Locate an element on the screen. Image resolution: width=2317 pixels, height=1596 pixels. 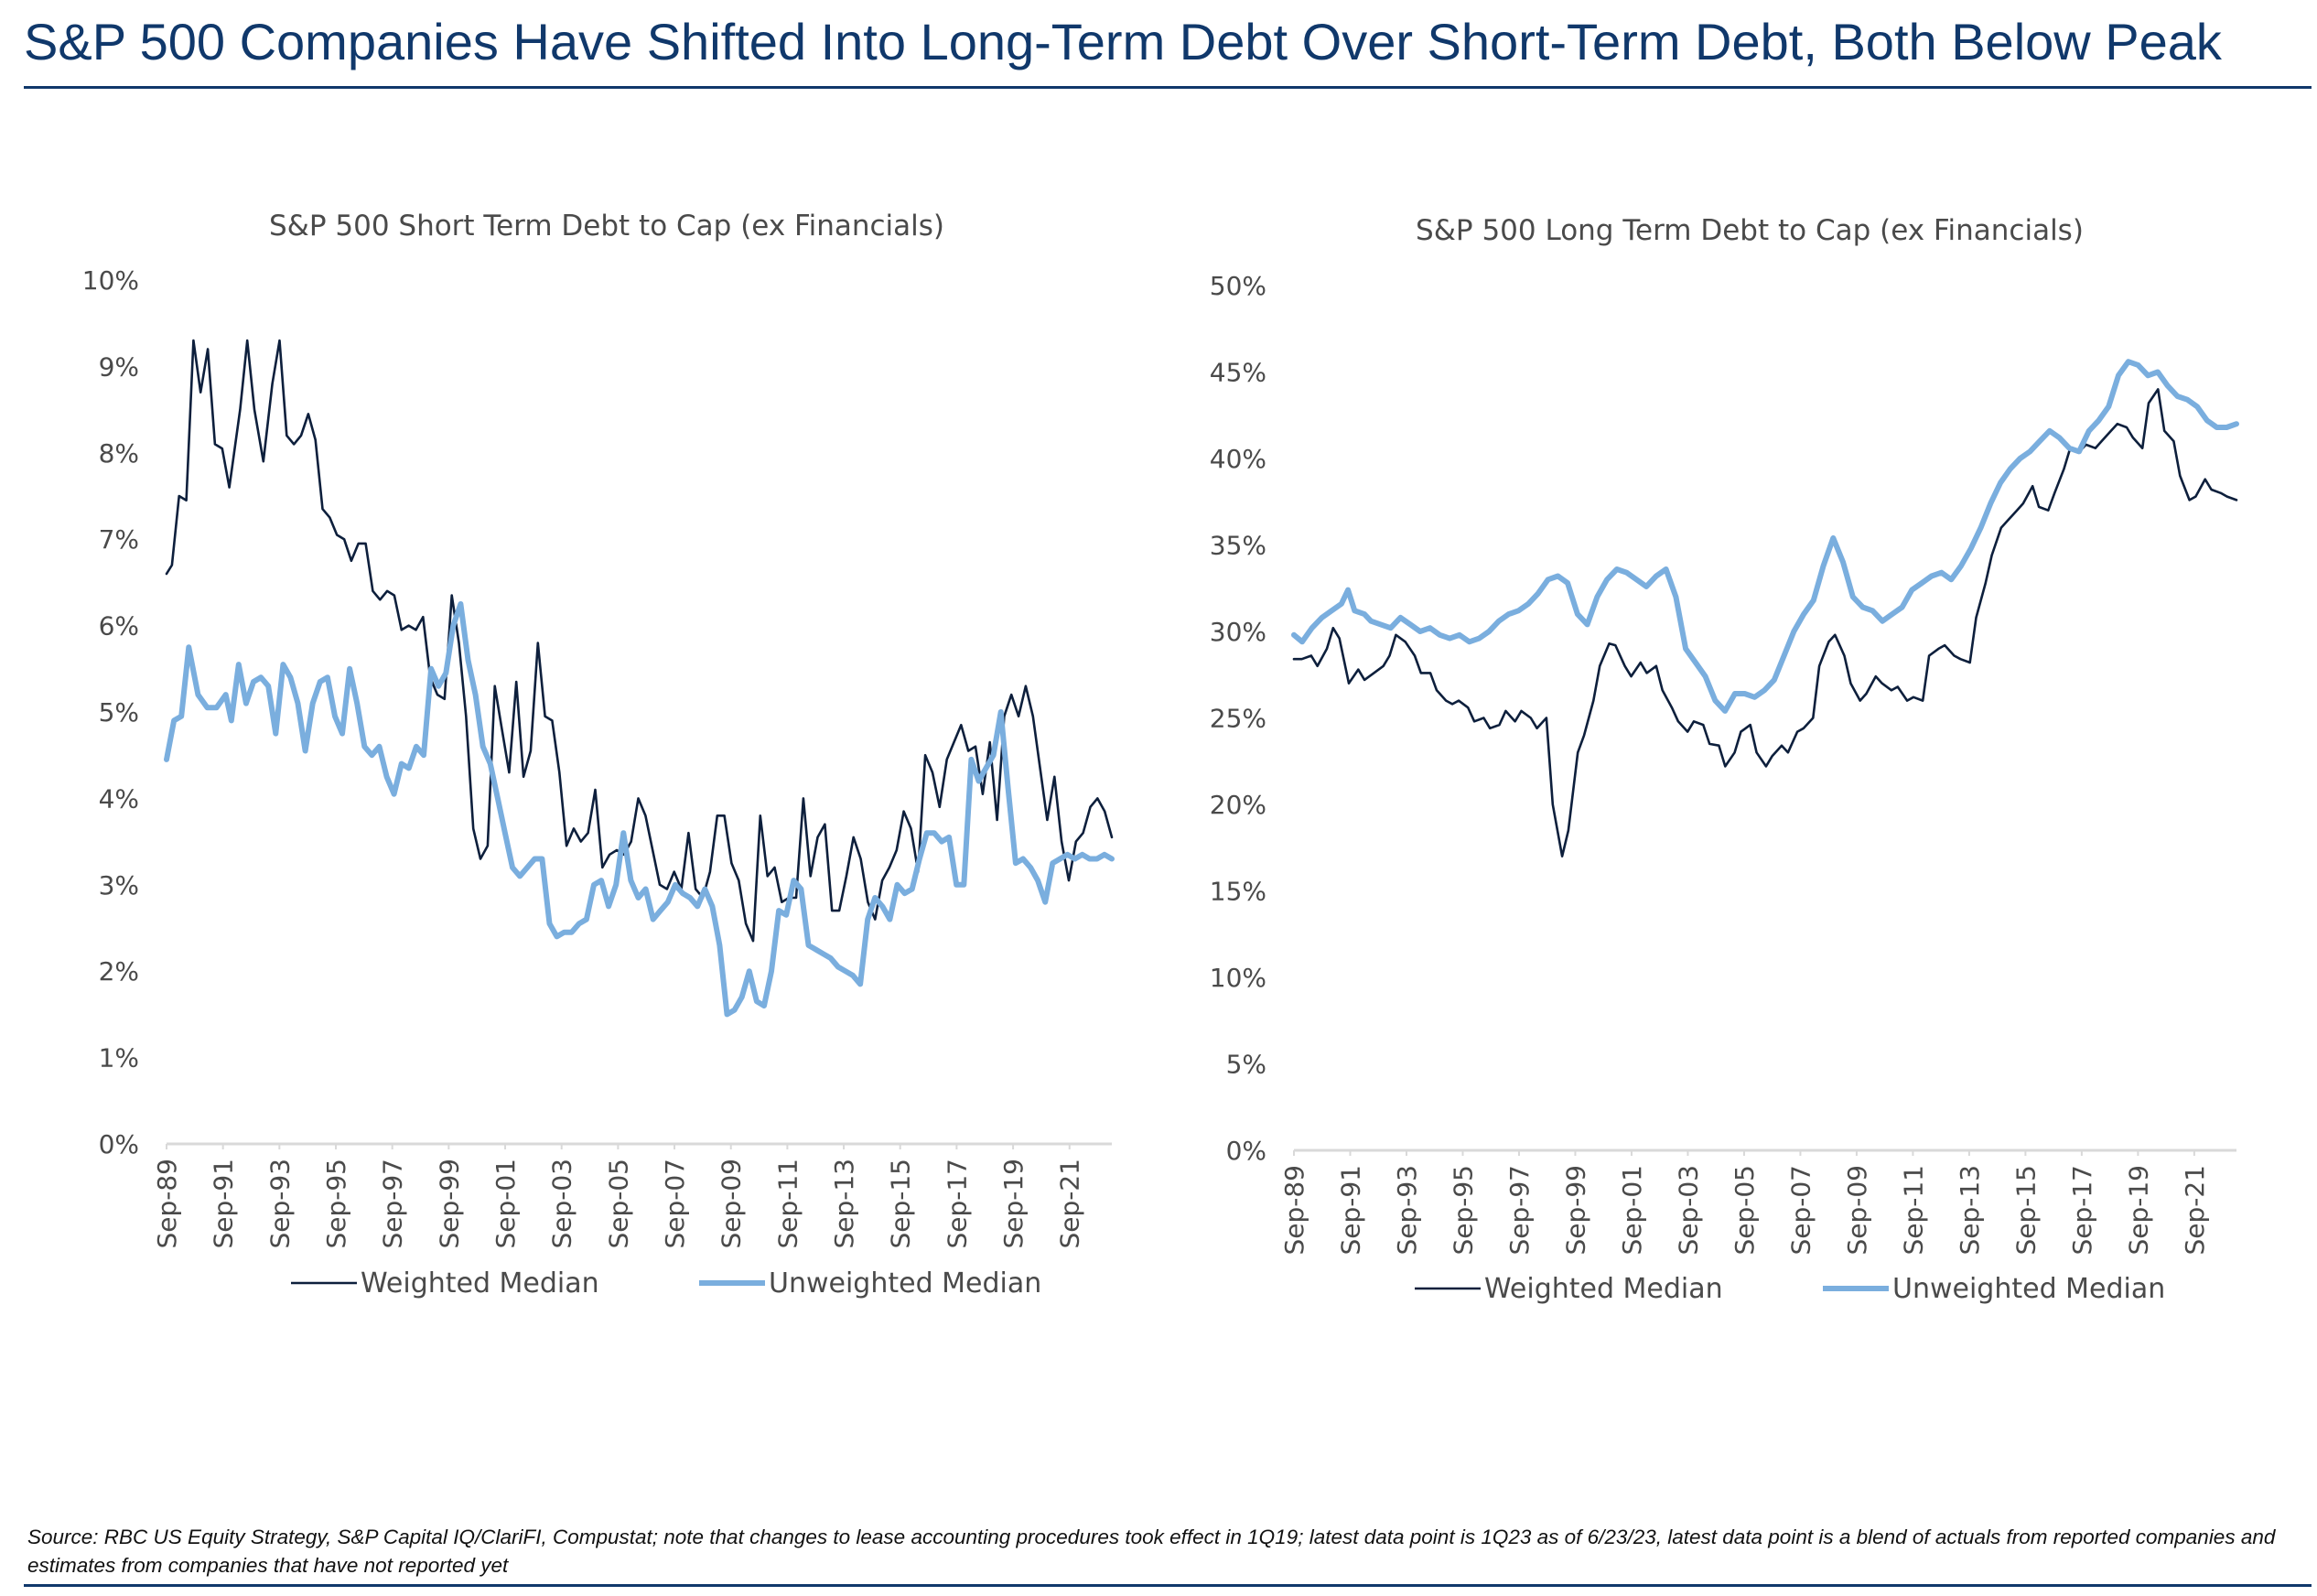
footer-divider is located at coordinates (1168, 1585).